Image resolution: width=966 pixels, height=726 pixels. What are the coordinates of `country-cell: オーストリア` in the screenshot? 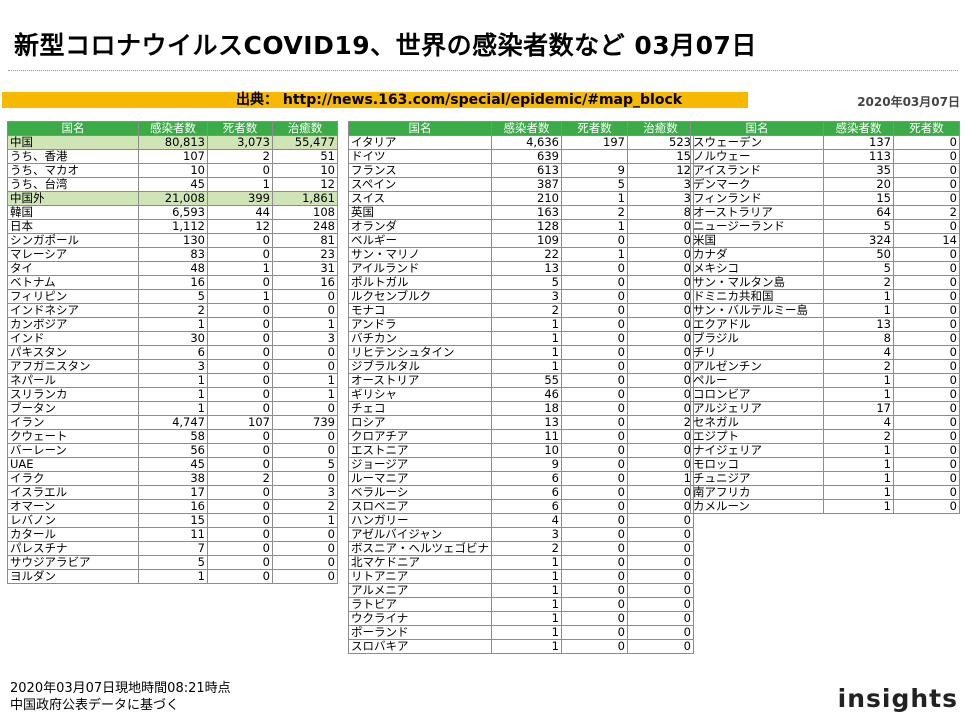 It's located at (420, 380).